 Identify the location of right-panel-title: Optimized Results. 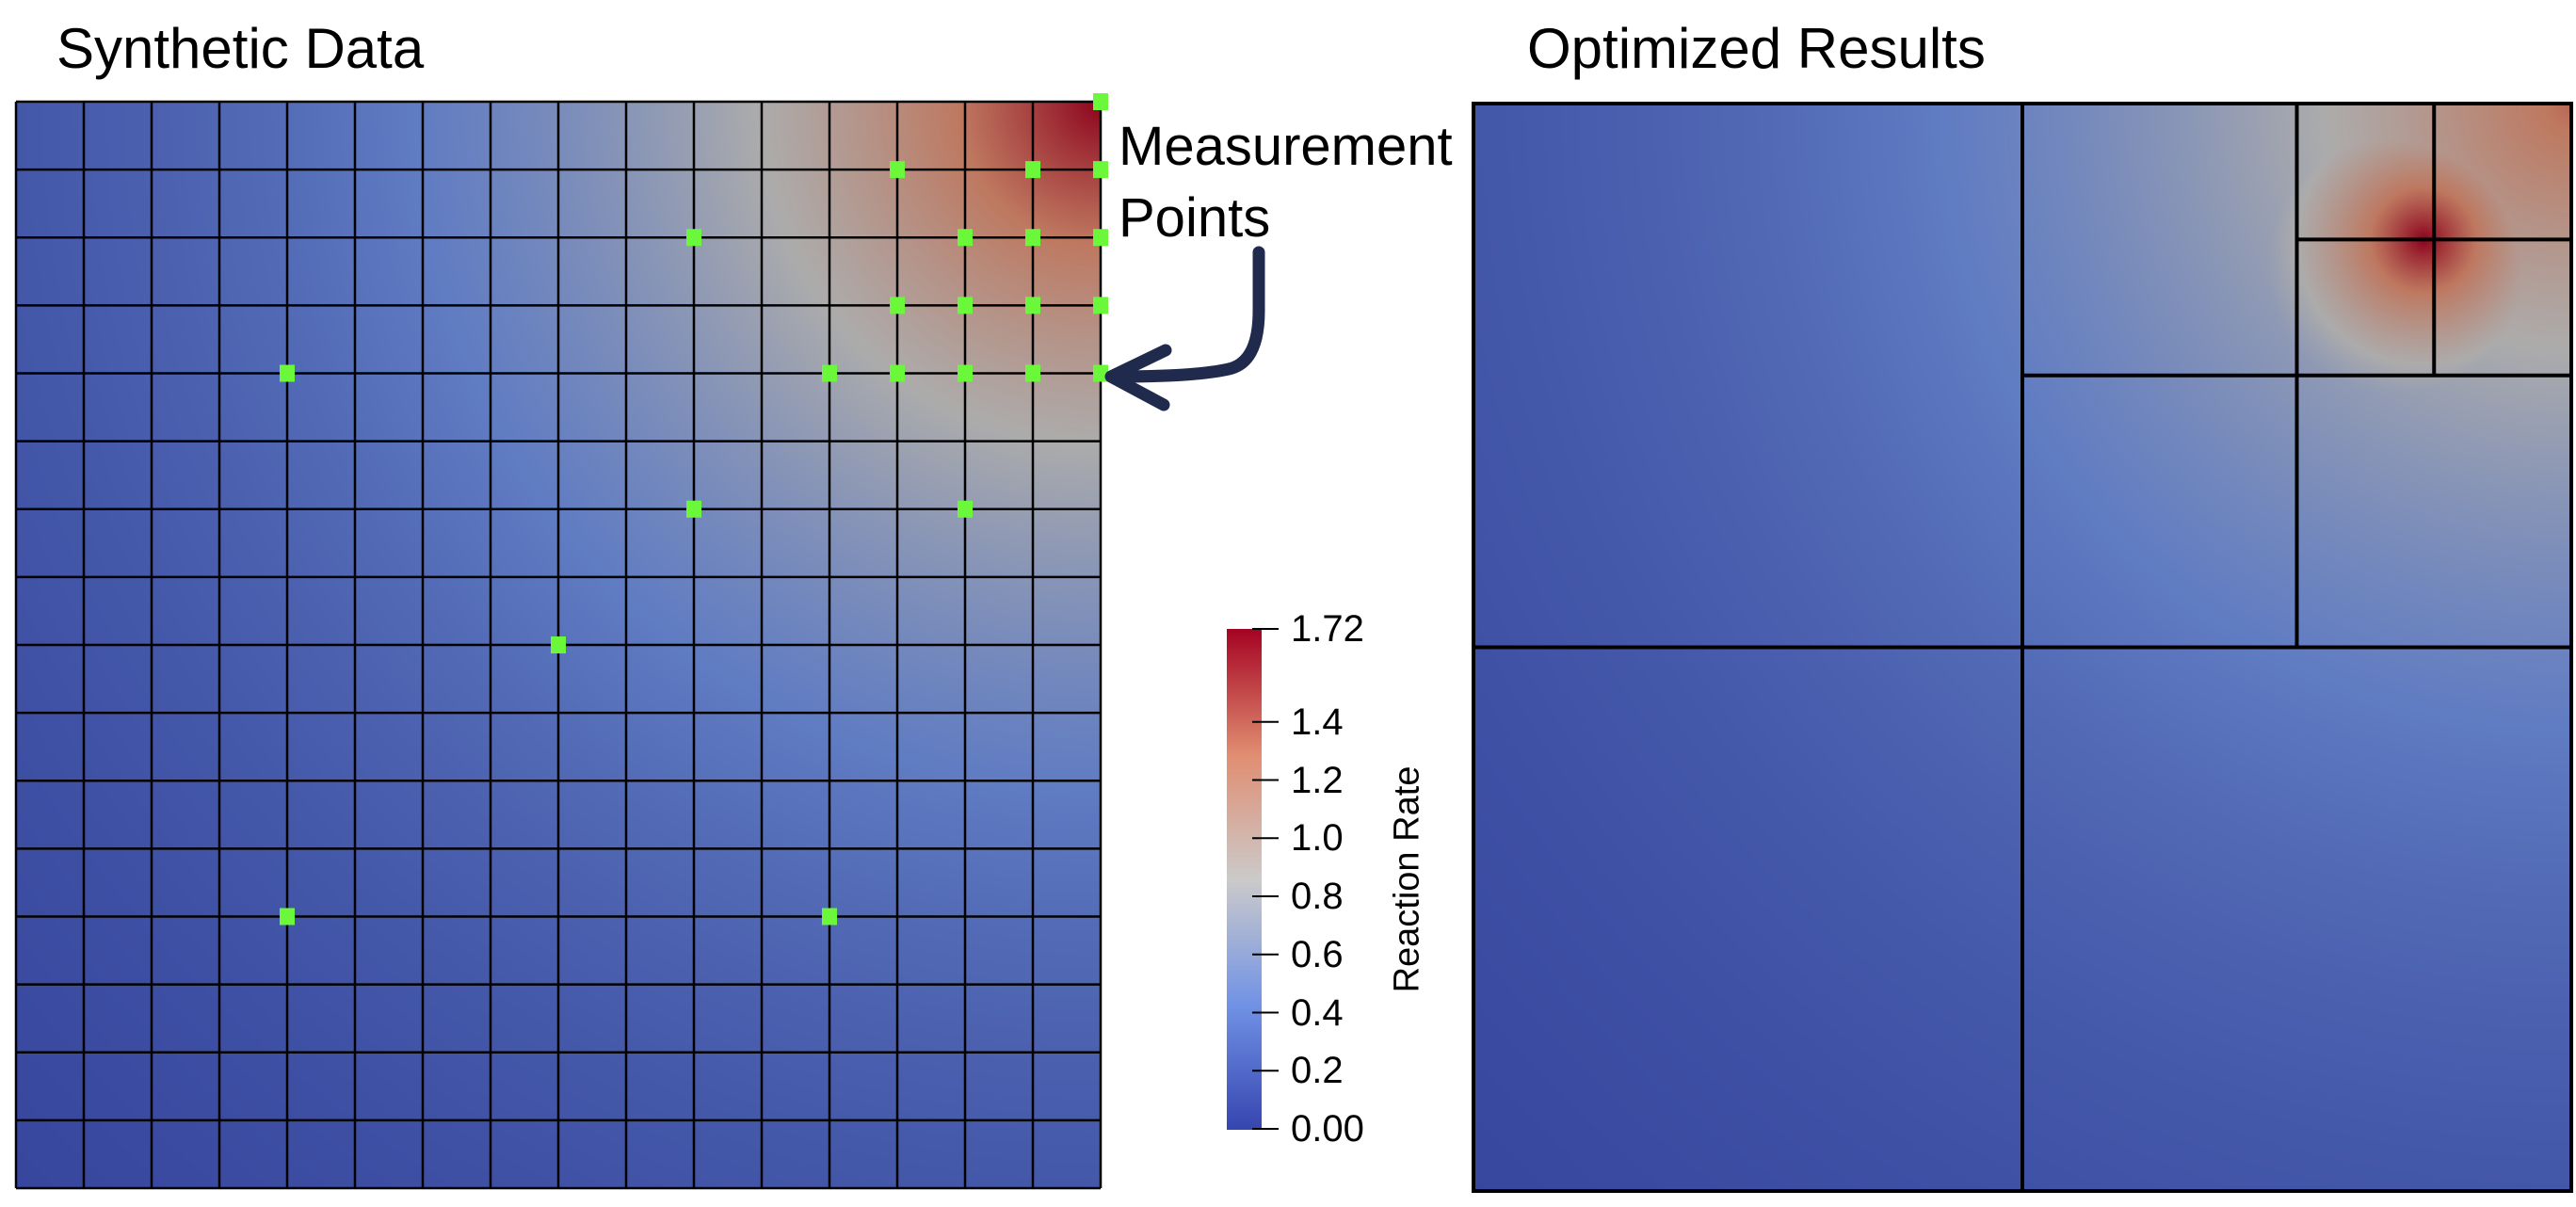
(1756, 48).